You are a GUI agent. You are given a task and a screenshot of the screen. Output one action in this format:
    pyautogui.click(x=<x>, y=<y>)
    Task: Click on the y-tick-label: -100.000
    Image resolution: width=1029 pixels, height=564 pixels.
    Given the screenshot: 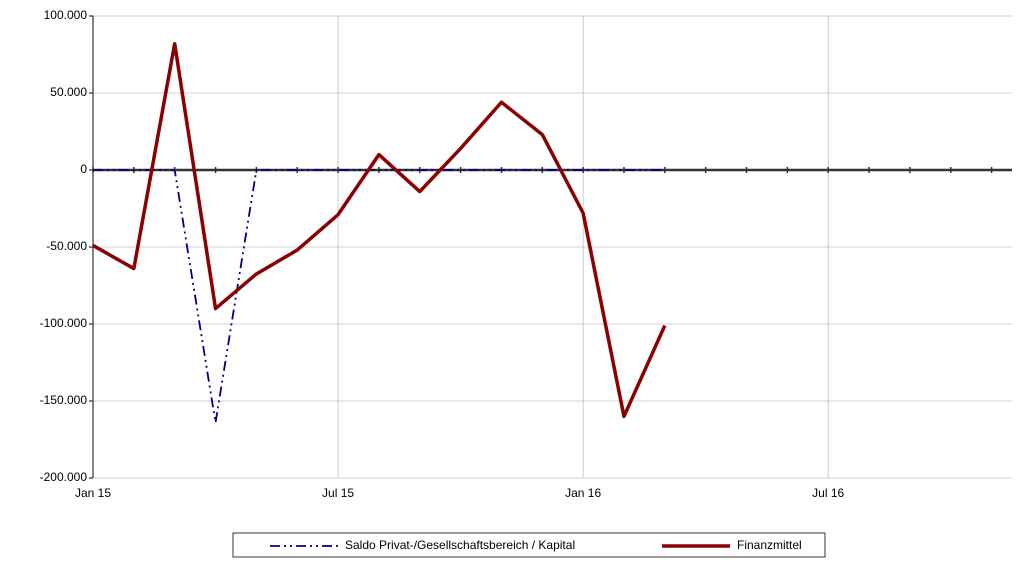 What is the action you would take?
    pyautogui.click(x=64, y=323)
    